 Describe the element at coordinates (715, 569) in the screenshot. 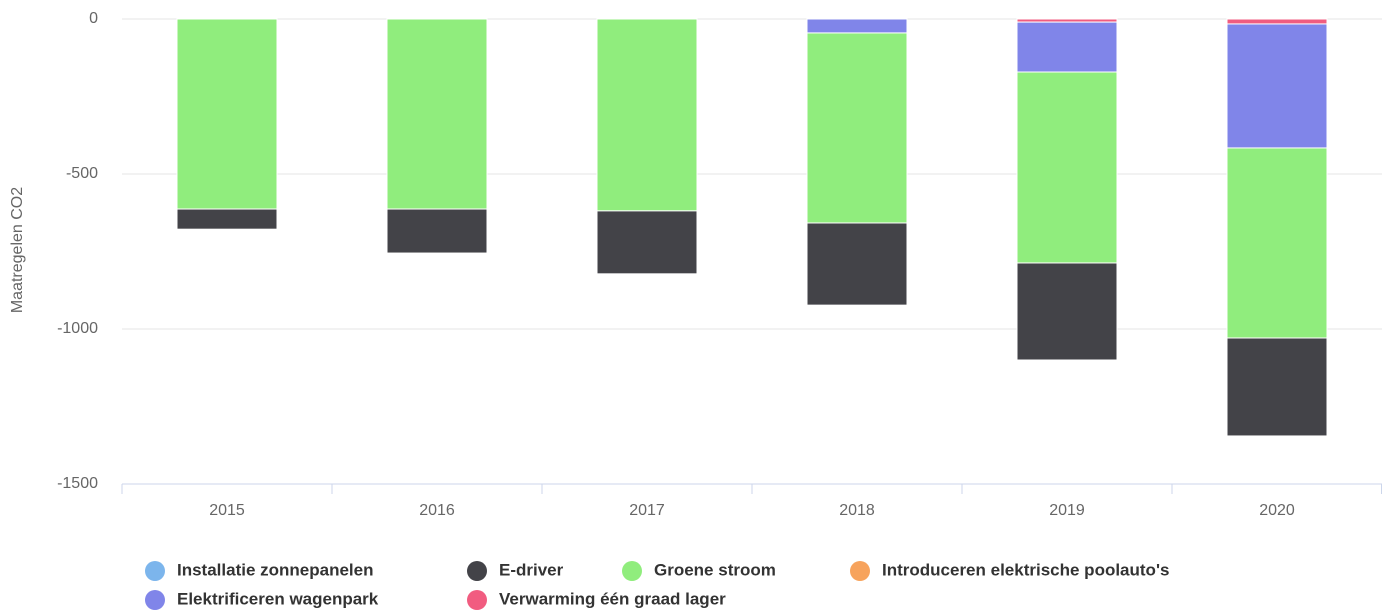

I see `legend-label: Groene stroom` at that location.